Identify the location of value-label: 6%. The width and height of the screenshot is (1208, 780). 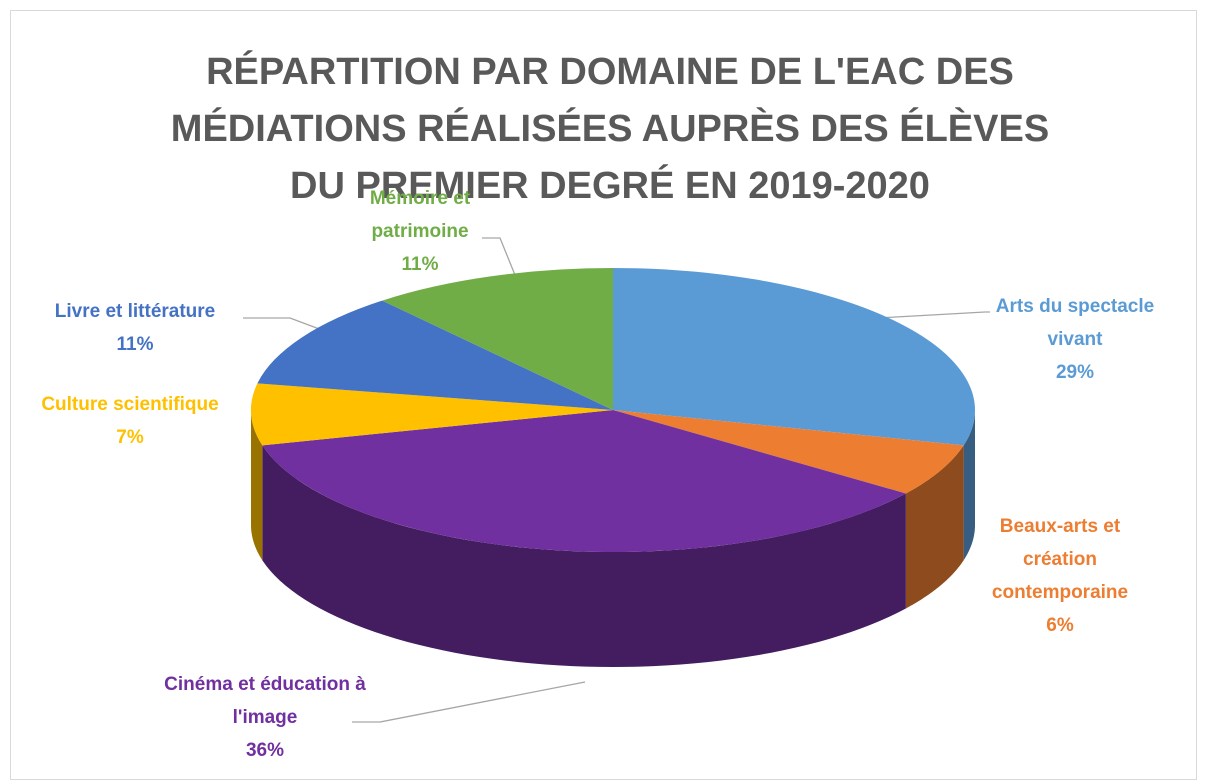
(1060, 625).